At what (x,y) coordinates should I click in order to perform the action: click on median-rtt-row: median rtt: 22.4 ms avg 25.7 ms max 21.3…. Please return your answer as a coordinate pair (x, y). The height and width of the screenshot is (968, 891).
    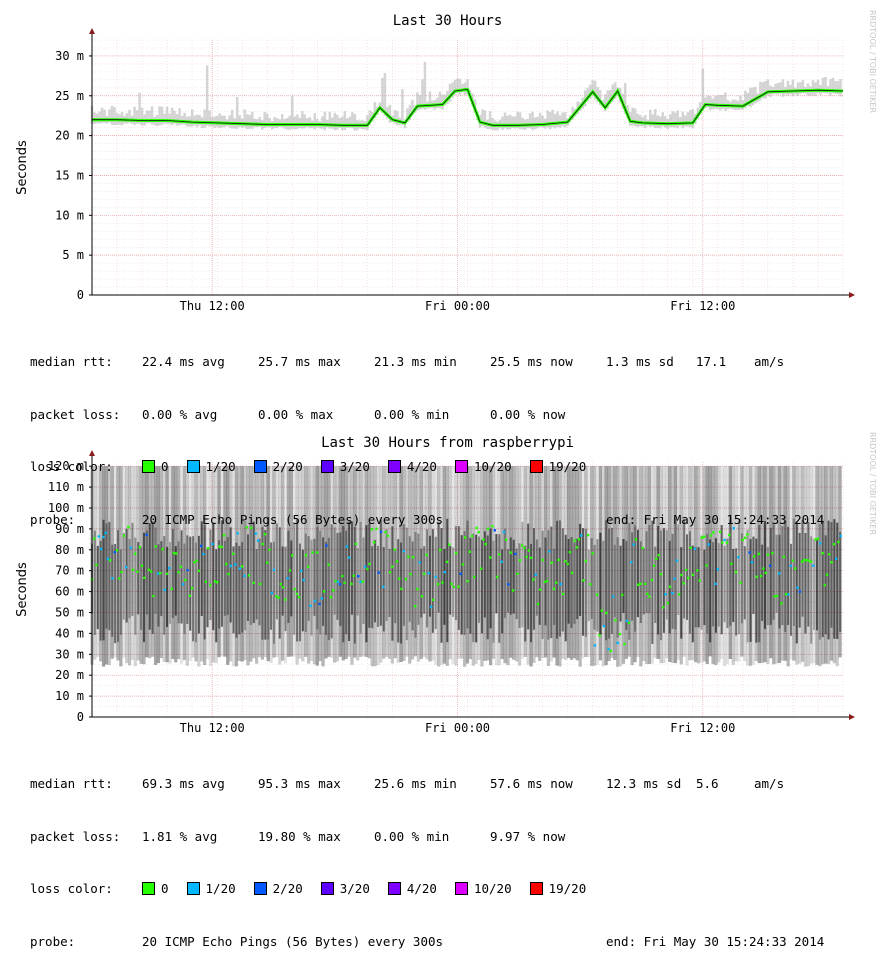
    Looking at the image, I should click on (427, 362).